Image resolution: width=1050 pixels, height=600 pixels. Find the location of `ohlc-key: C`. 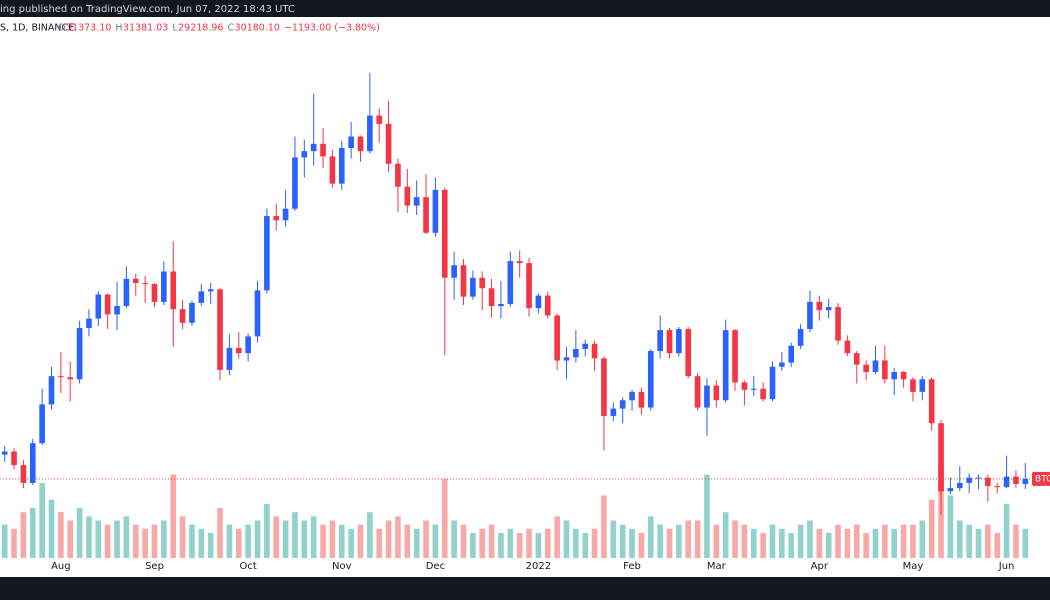

ohlc-key: C is located at coordinates (230, 28).